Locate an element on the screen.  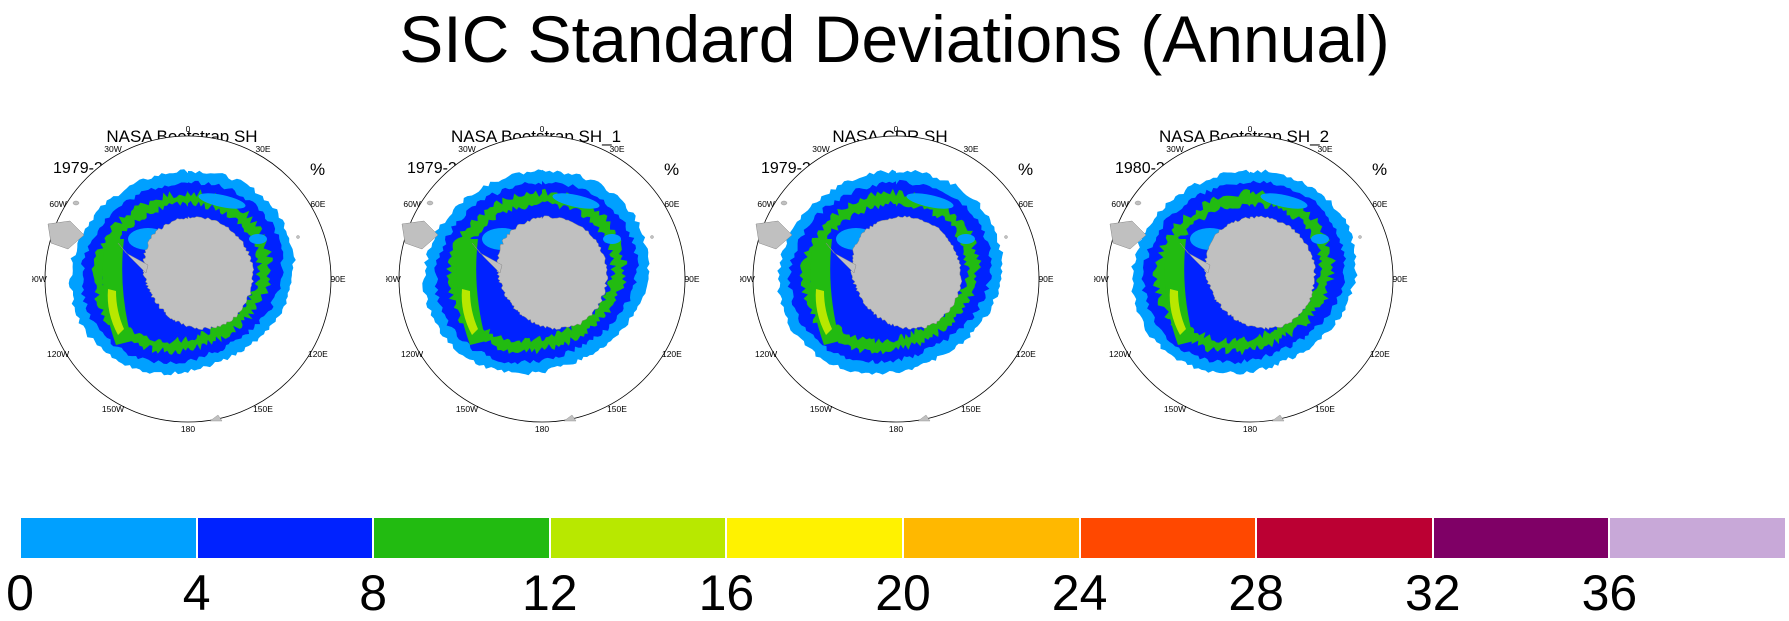
colorbar-tick-label: 16 is located at coordinates (726, 593).